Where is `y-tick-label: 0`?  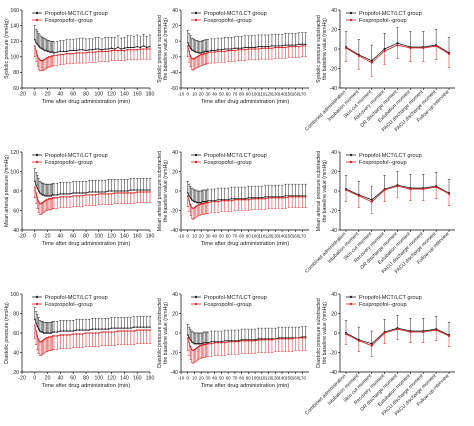
y-tick-label: 0 is located at coordinates (176, 334).